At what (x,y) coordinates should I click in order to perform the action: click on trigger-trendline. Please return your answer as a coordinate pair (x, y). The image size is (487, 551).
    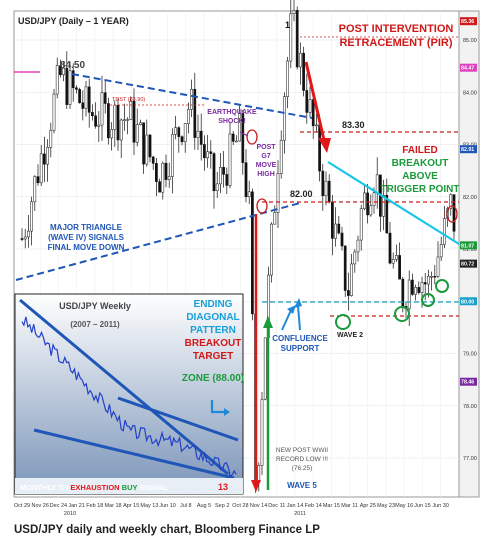
    Looking at the image, I should click on (393, 203).